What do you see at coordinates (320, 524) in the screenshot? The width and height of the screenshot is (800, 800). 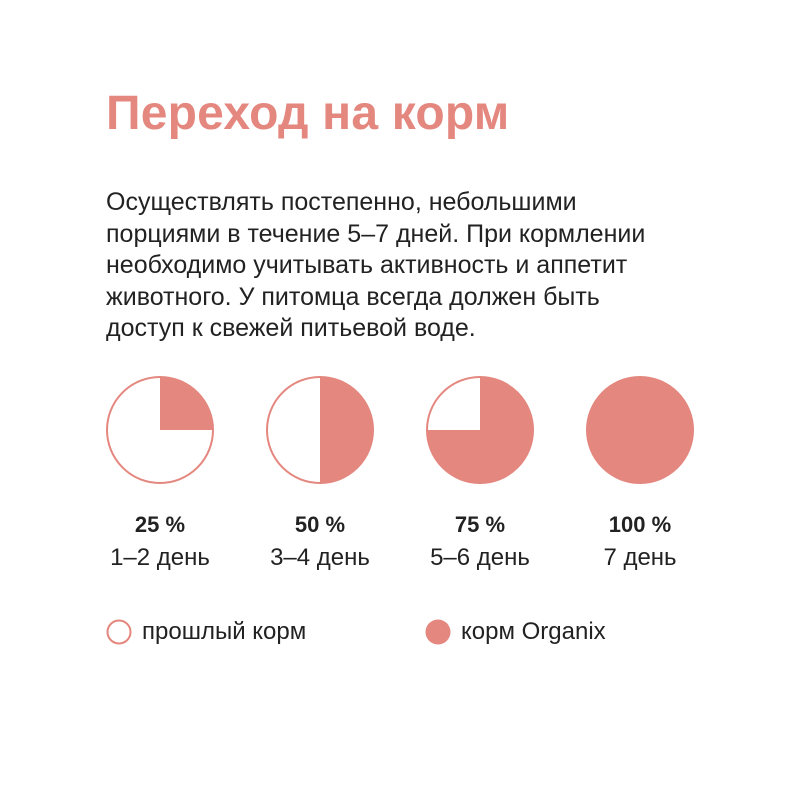 I see `stage-percent: 50 %` at bounding box center [320, 524].